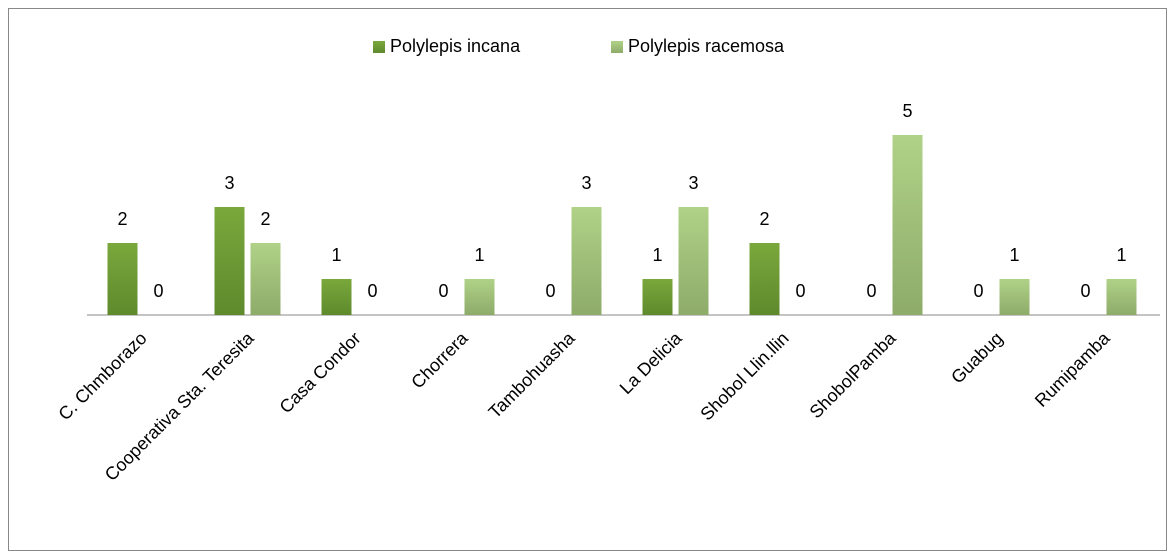 This screenshot has width=1175, height=559. Describe the element at coordinates (455, 46) in the screenshot. I see `legend-label: Polylepis incana` at that location.